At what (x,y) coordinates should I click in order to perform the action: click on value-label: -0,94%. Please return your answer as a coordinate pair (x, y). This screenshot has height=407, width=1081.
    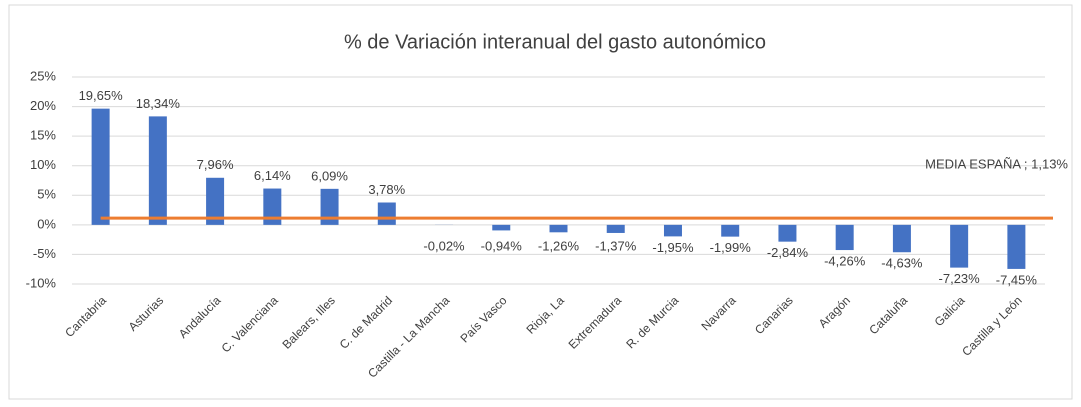
    Looking at the image, I should click on (502, 245).